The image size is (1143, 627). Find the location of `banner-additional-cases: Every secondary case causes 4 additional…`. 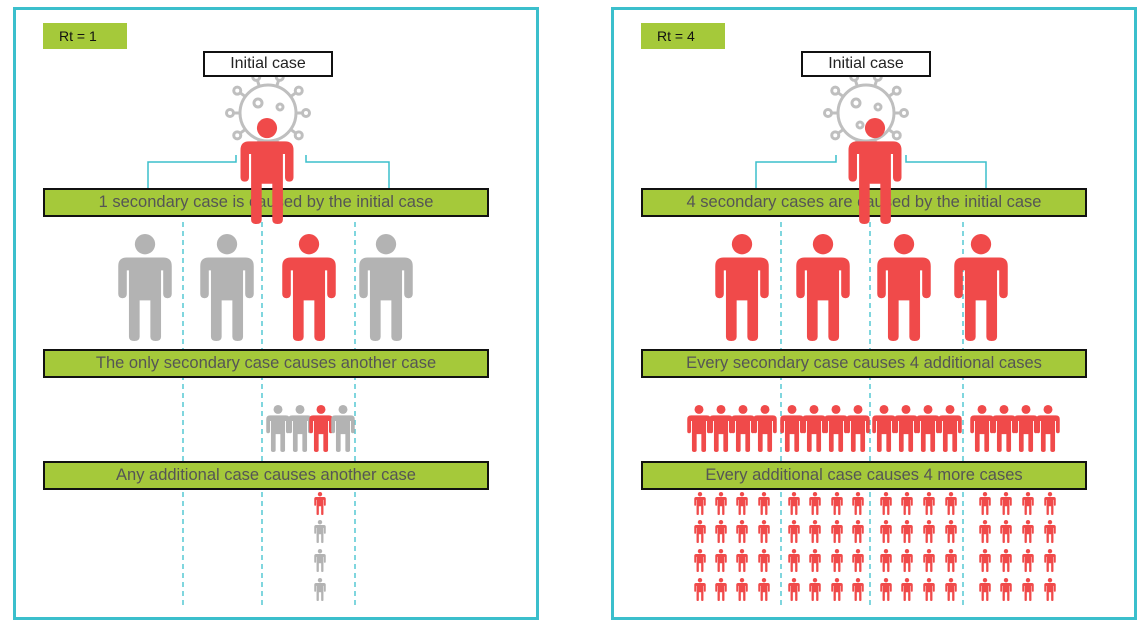

banner-additional-cases: Every secondary case causes 4 additional… is located at coordinates (864, 363).